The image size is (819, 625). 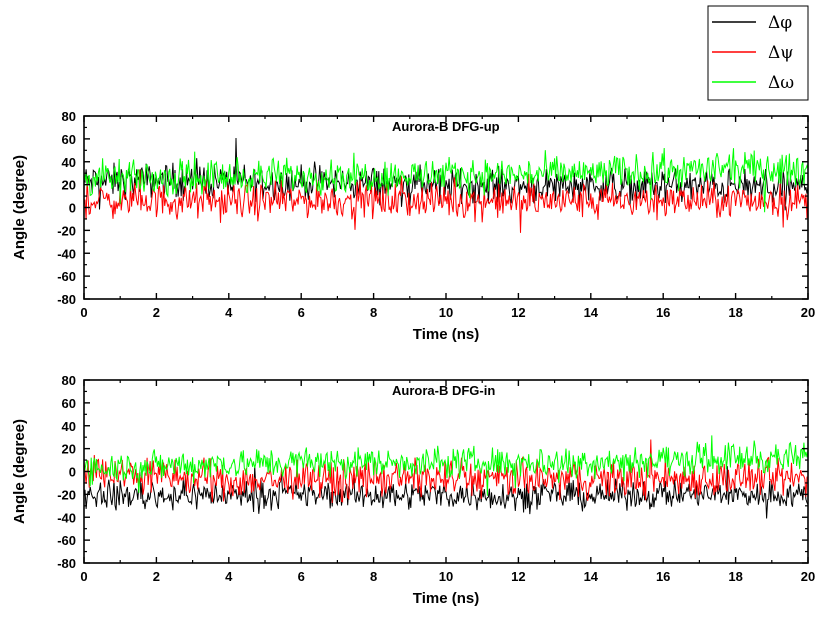 What do you see at coordinates (443, 390) in the screenshot?
I see `panel-title: Aurora-B DFG-in` at bounding box center [443, 390].